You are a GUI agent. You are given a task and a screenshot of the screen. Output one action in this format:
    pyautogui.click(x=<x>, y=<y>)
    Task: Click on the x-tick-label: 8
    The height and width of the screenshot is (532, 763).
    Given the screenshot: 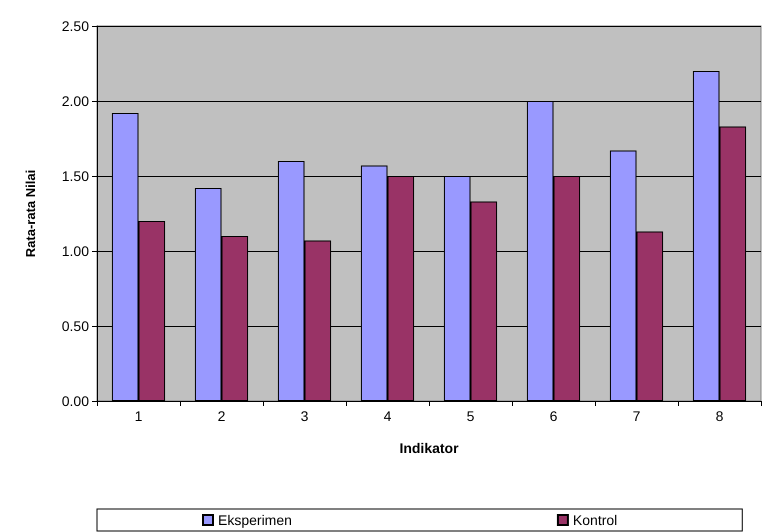 What is the action you would take?
    pyautogui.click(x=720, y=416)
    